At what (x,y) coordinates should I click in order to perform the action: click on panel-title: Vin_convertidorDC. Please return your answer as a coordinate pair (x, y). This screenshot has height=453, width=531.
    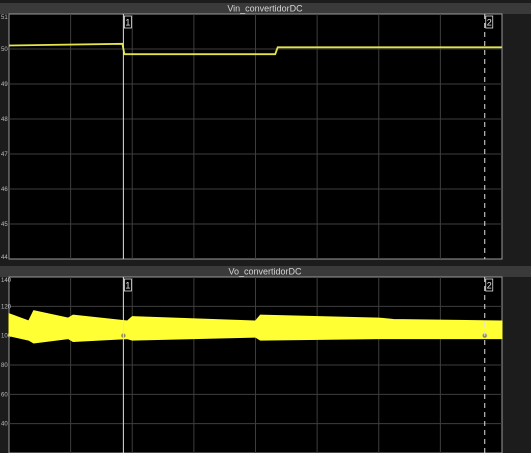
    Looking at the image, I should click on (265, 9).